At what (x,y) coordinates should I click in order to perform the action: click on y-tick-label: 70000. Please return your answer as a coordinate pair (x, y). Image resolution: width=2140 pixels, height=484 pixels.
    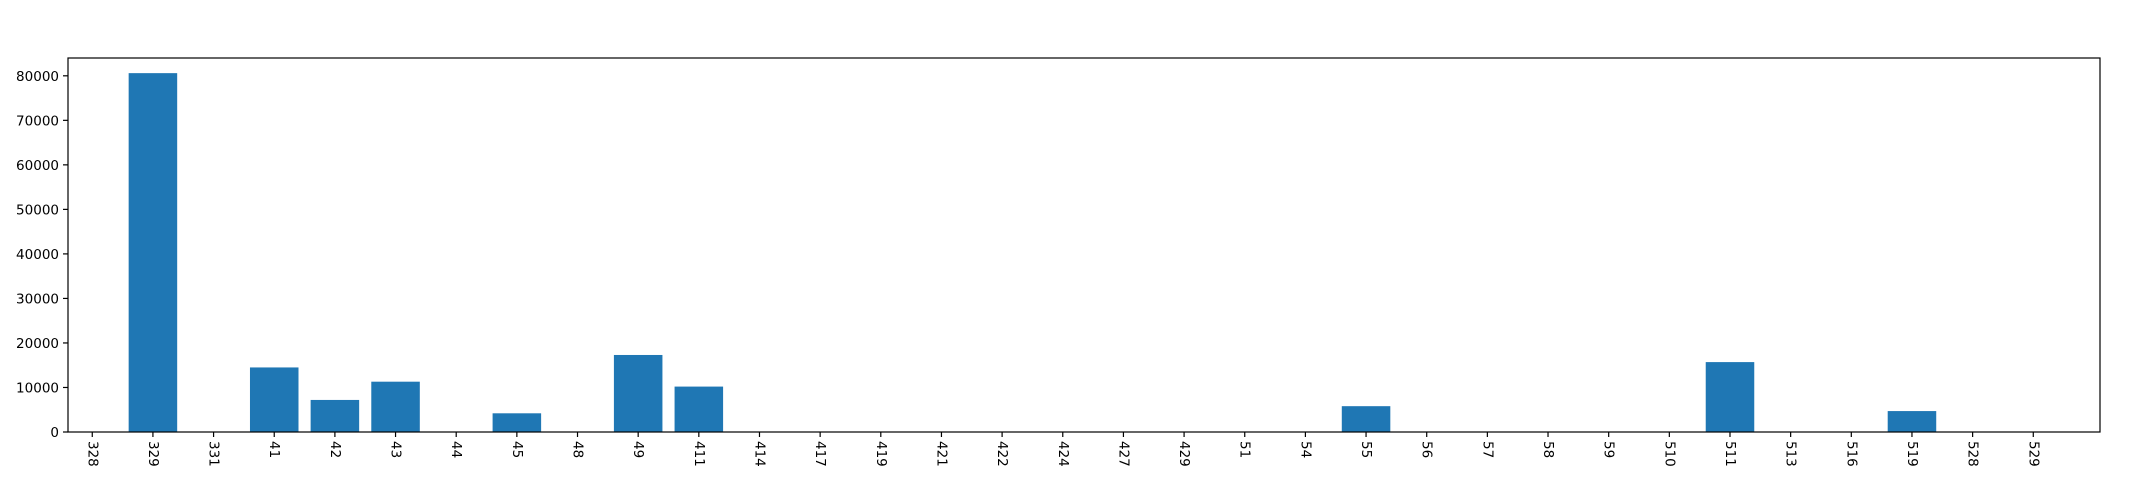
    Looking at the image, I should click on (37, 121).